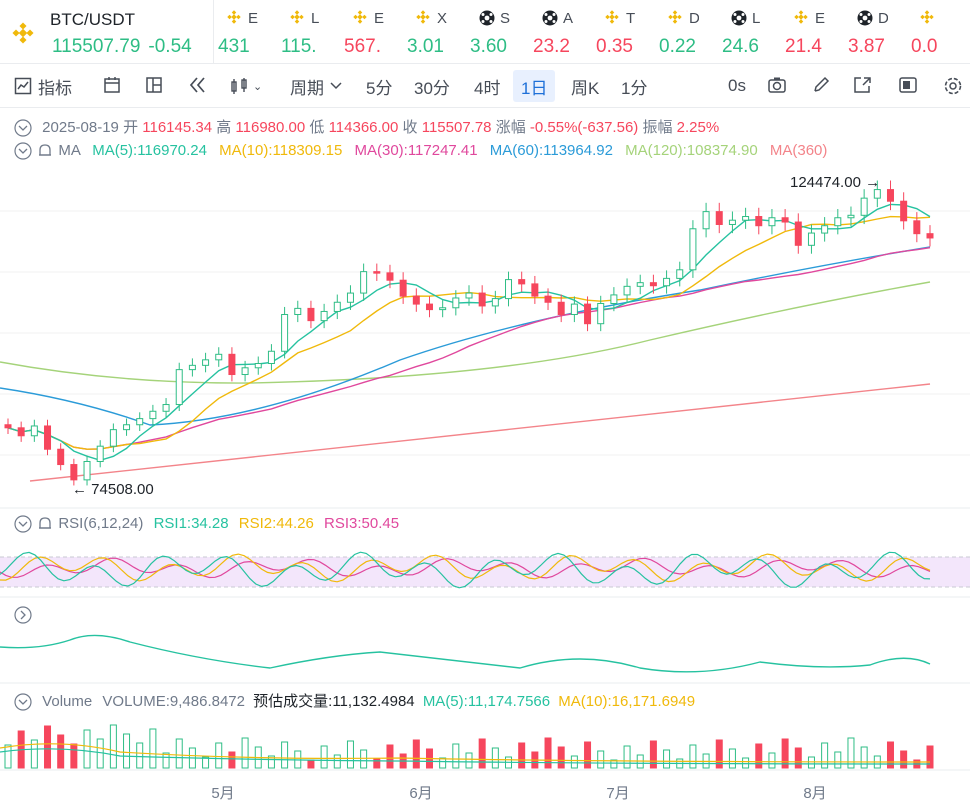 The image size is (970, 811). What do you see at coordinates (614, 46) in the screenshot?
I see `ticker-item-value: 0.35` at bounding box center [614, 46].